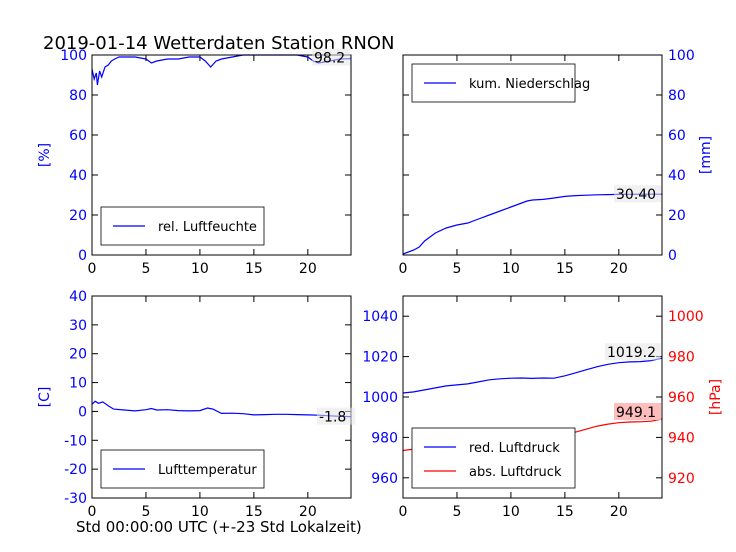 This screenshot has width=736, height=552. Describe the element at coordinates (75, 470) in the screenshot. I see `y-tick-label: -20` at that location.